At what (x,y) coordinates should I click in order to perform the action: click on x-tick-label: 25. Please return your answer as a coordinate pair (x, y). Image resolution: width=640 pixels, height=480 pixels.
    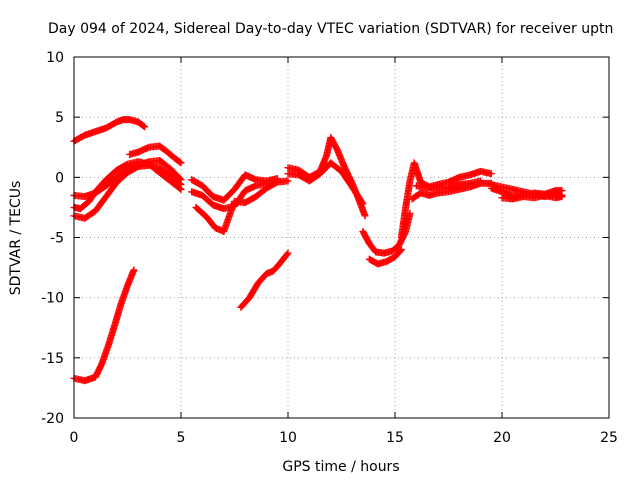
    Looking at the image, I should click on (609, 438).